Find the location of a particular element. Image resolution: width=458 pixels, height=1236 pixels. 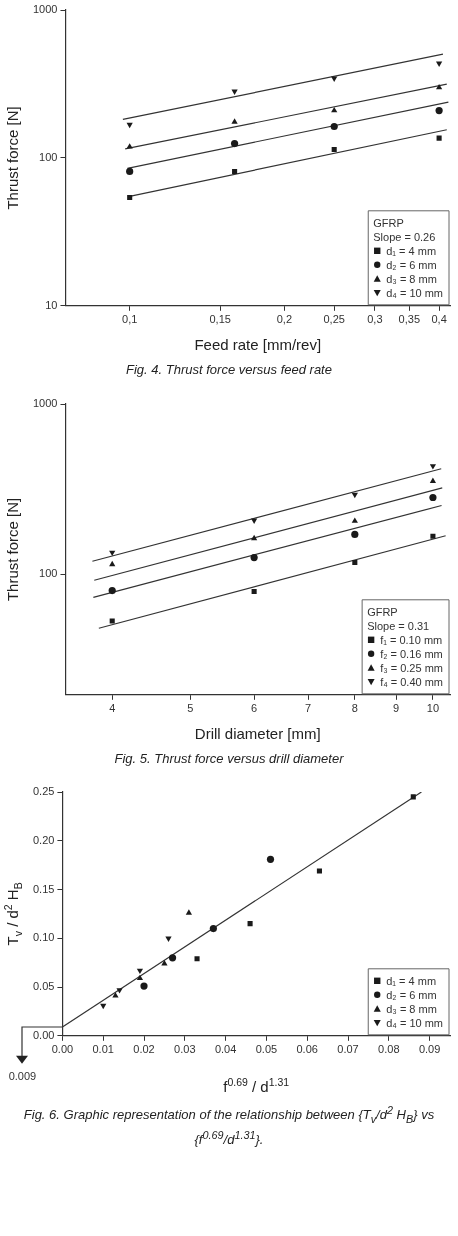

annotation: Slope = 0.31 is located at coordinates (398, 625).